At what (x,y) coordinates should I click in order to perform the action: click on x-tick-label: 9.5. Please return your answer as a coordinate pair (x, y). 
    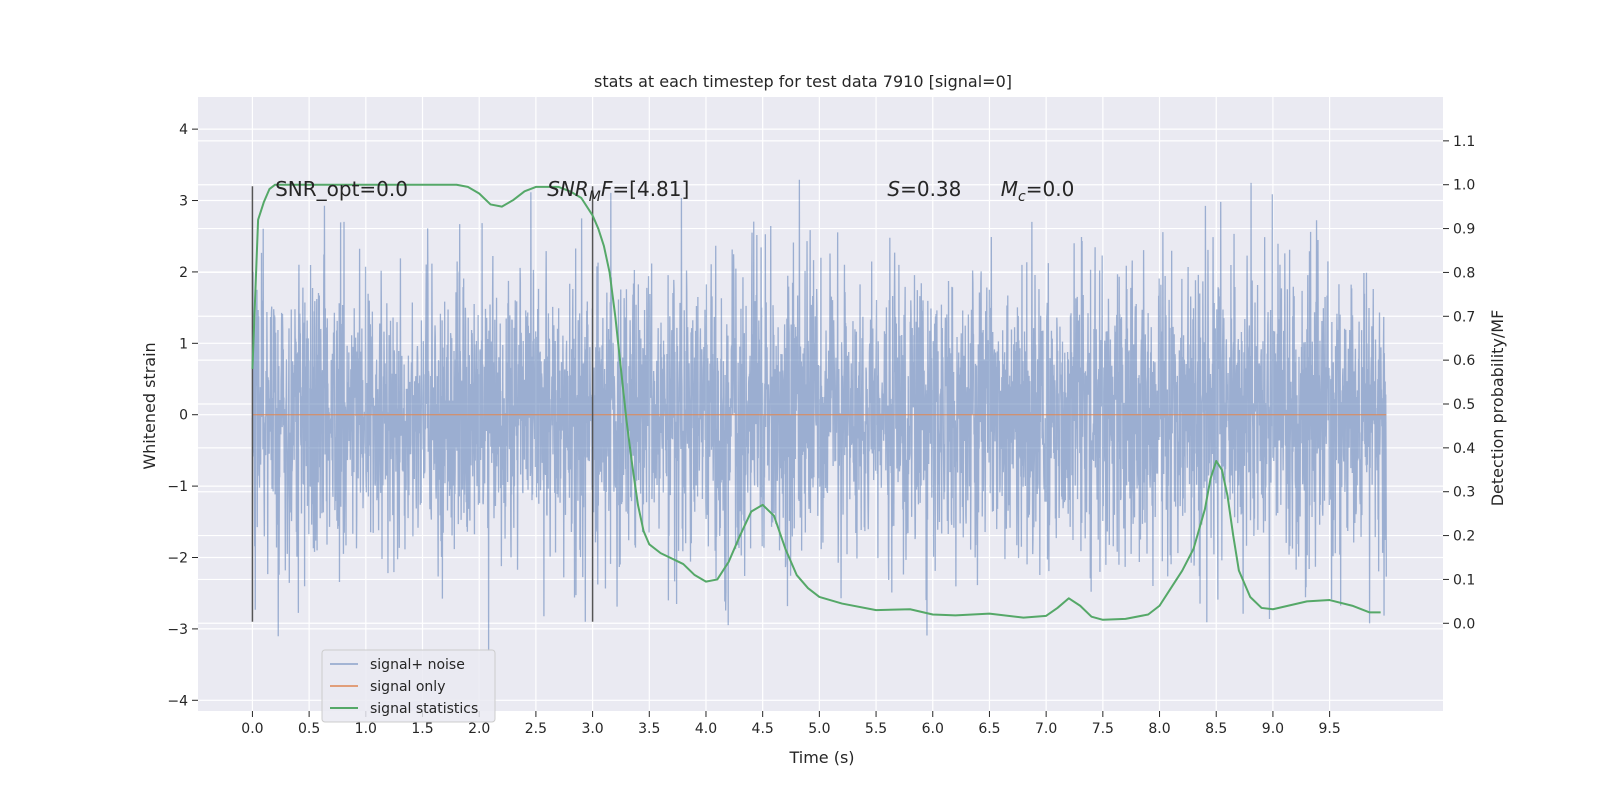
    Looking at the image, I should click on (1329, 729).